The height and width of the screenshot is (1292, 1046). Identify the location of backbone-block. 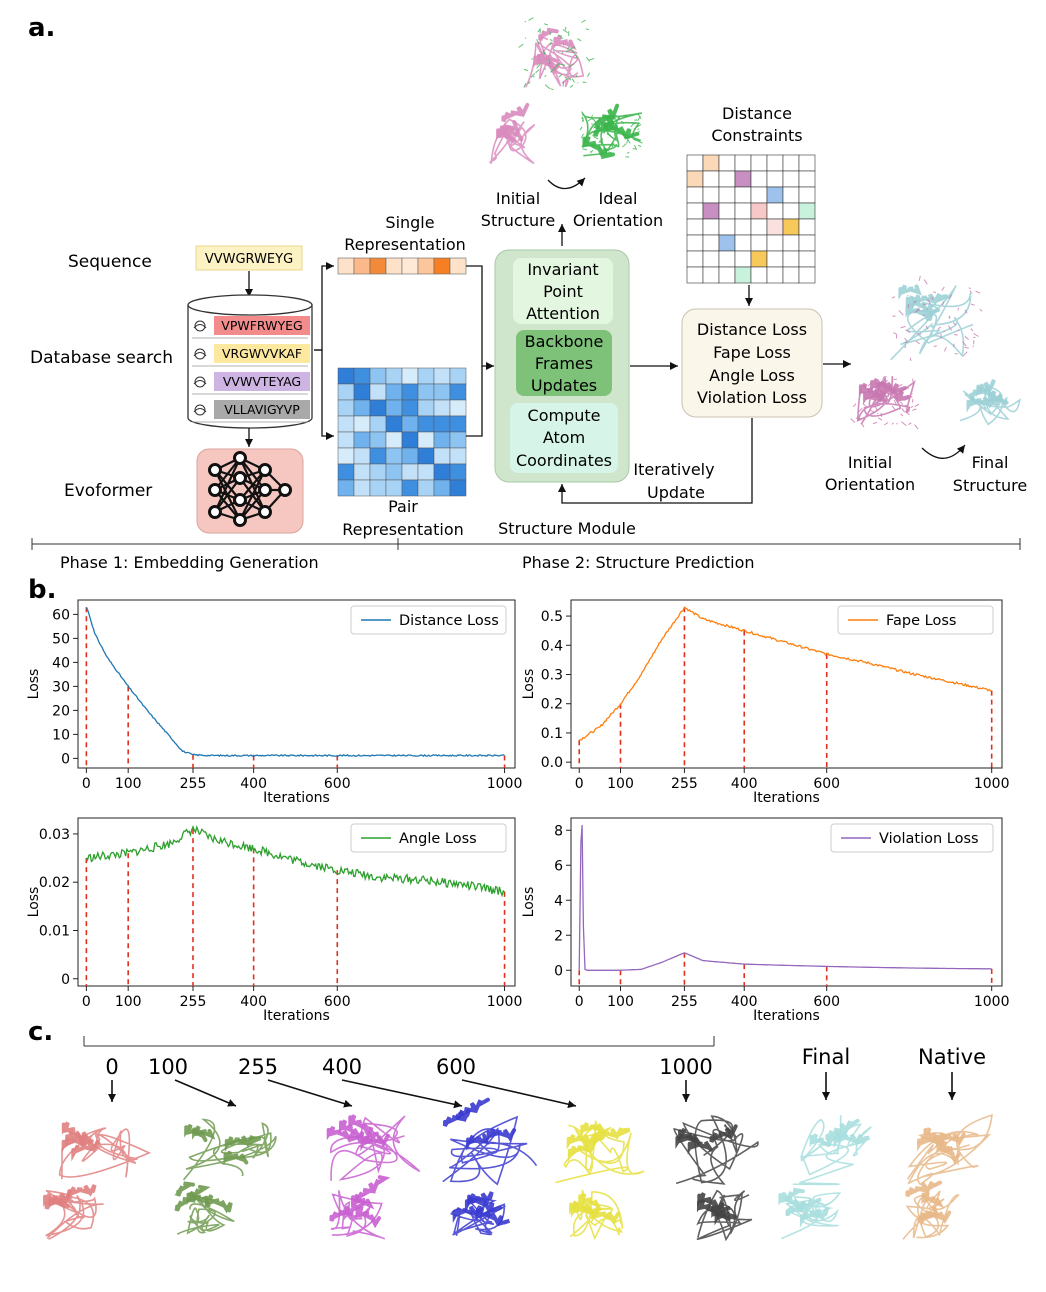
(564, 363).